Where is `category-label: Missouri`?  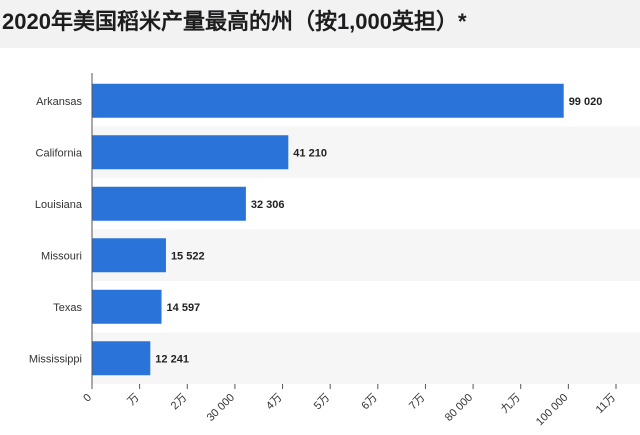 category-label: Missouri is located at coordinates (61, 256).